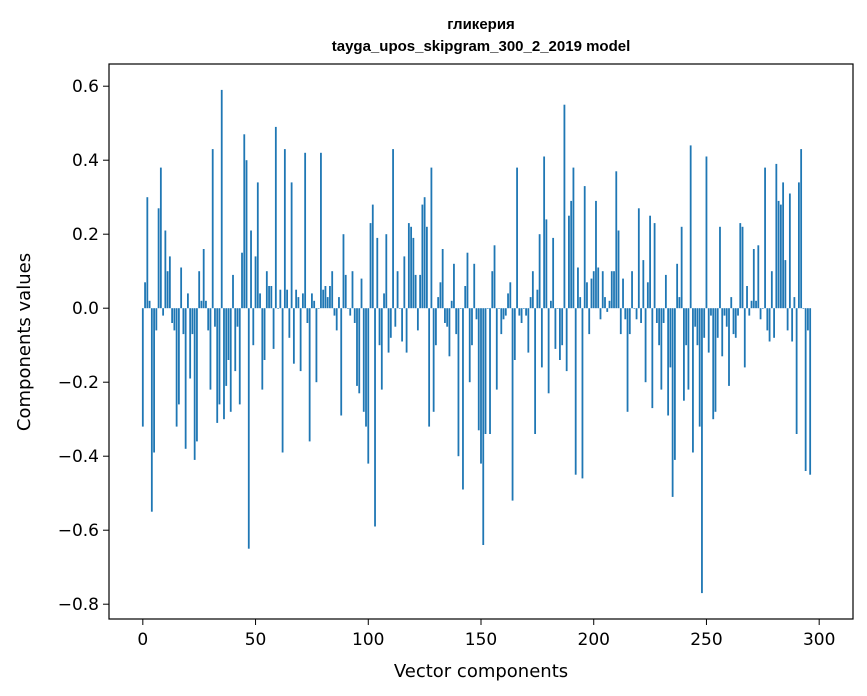 The image size is (867, 696). What do you see at coordinates (78, 605) in the screenshot?
I see `y-tick-label: −0.8` at bounding box center [78, 605].